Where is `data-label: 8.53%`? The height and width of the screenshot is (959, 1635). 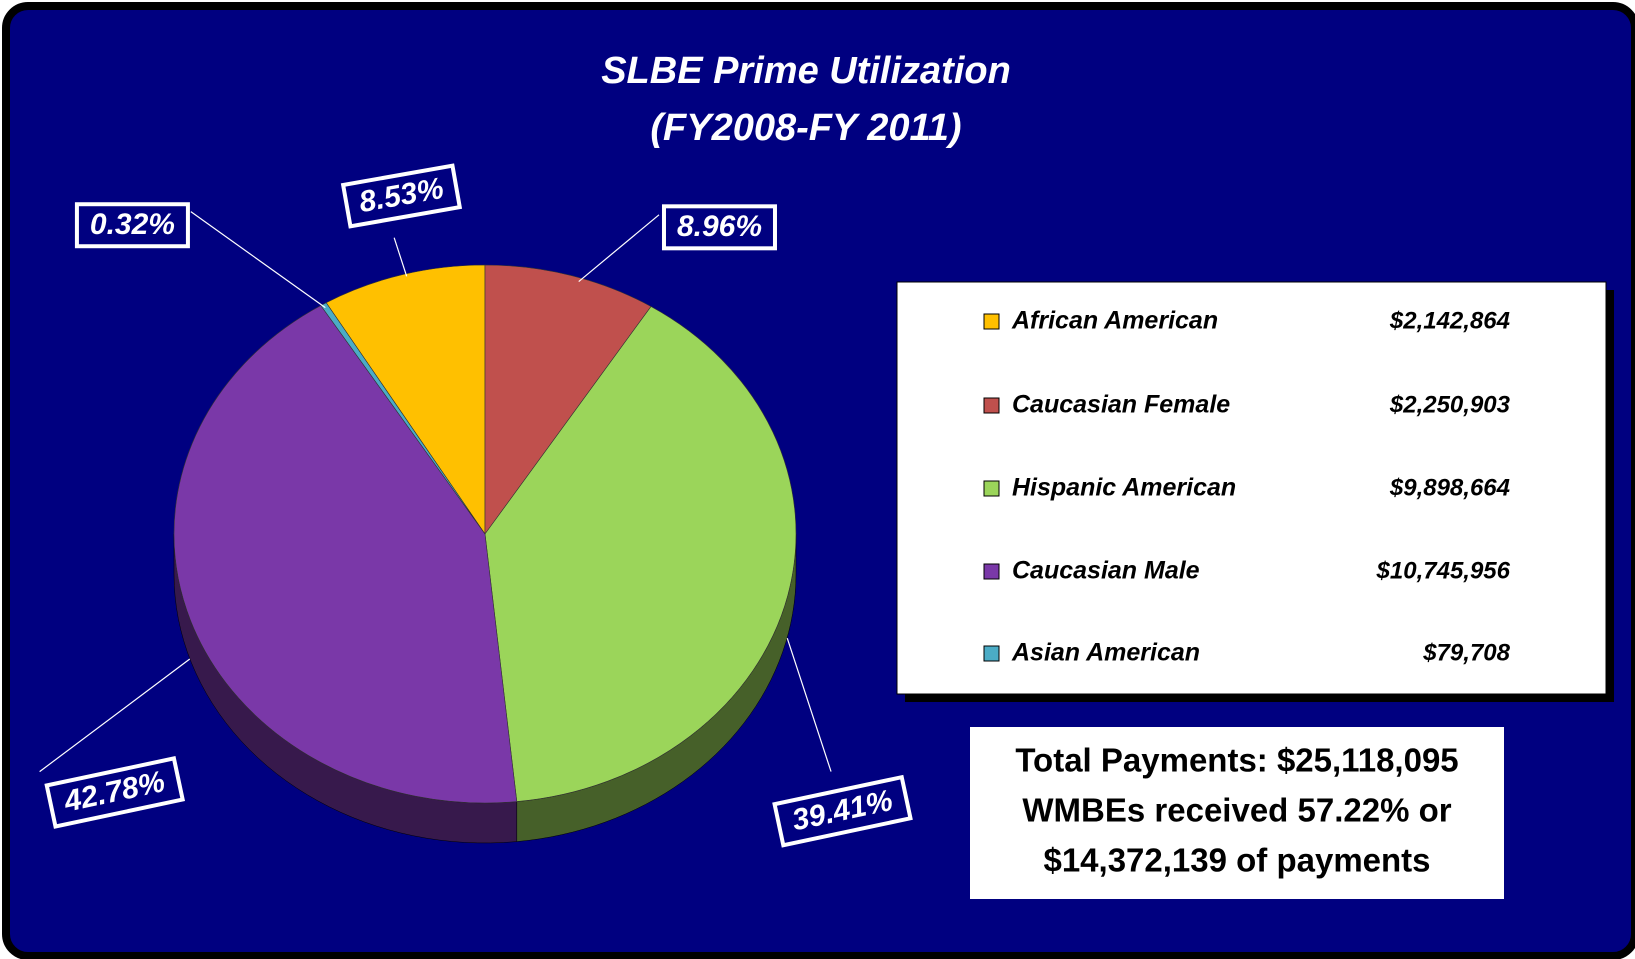
data-label: 8.53% is located at coordinates (401, 196).